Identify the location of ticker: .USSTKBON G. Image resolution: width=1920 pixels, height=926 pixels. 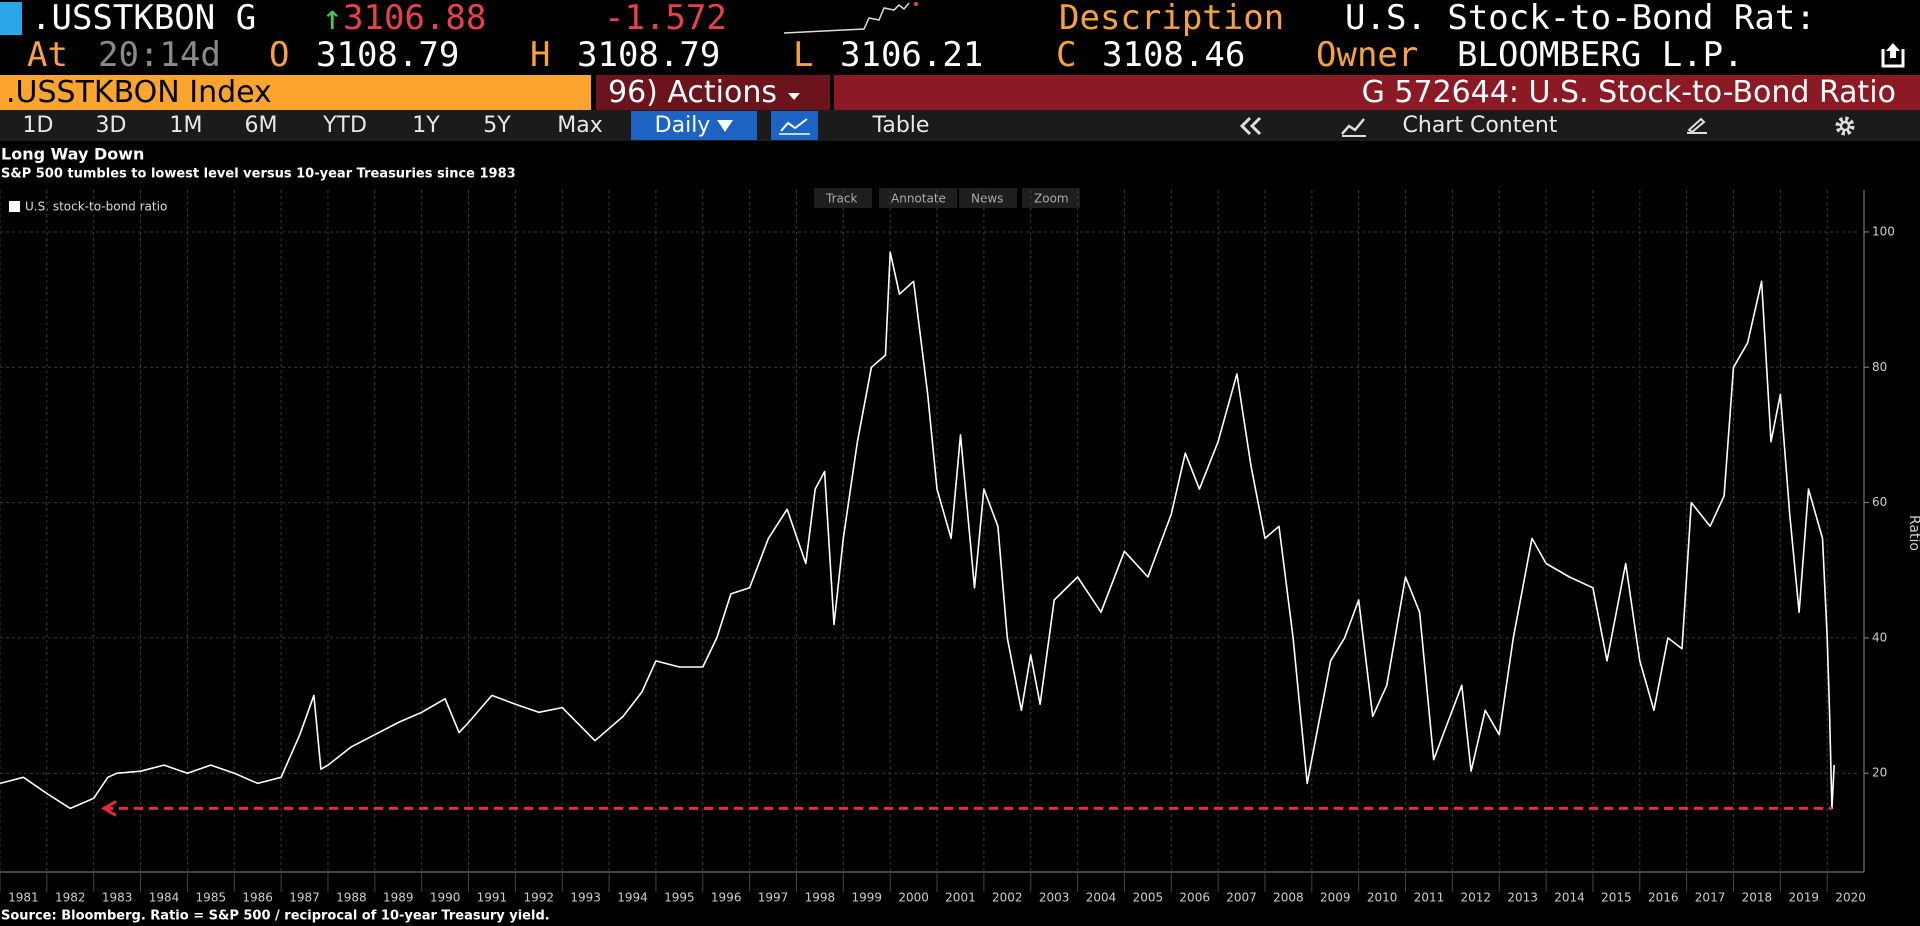
(144, 19).